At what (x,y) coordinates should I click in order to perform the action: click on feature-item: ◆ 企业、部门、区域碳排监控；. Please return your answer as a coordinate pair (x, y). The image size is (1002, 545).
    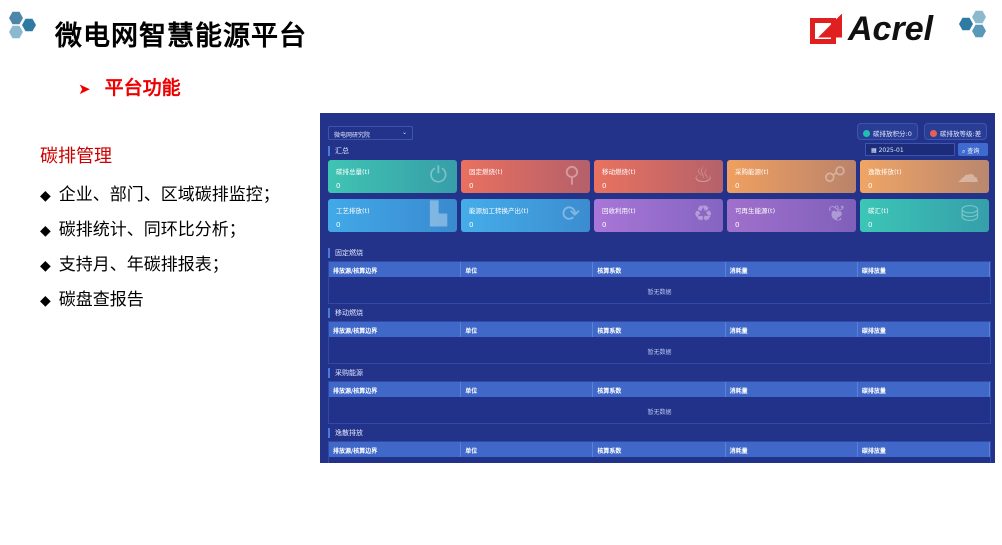
    Looking at the image, I should click on (160, 195).